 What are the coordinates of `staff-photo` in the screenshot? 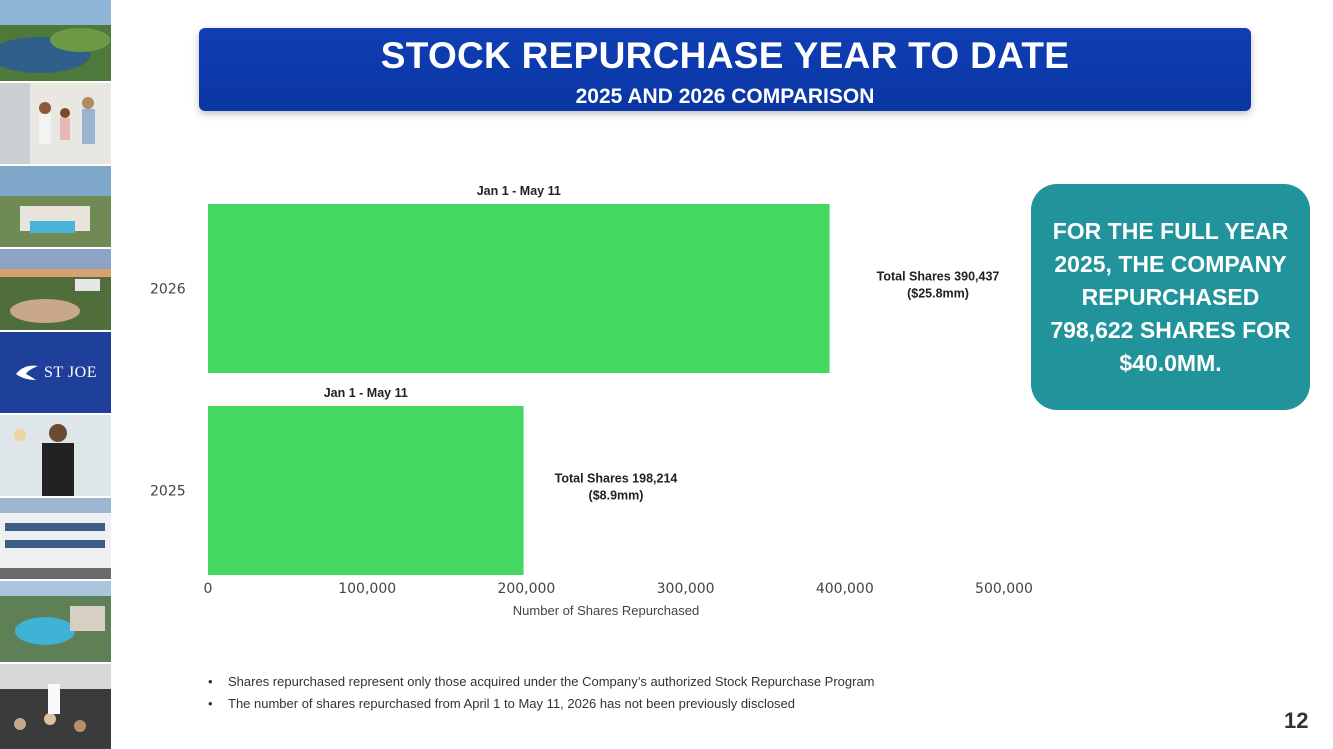 It's located at (55, 455).